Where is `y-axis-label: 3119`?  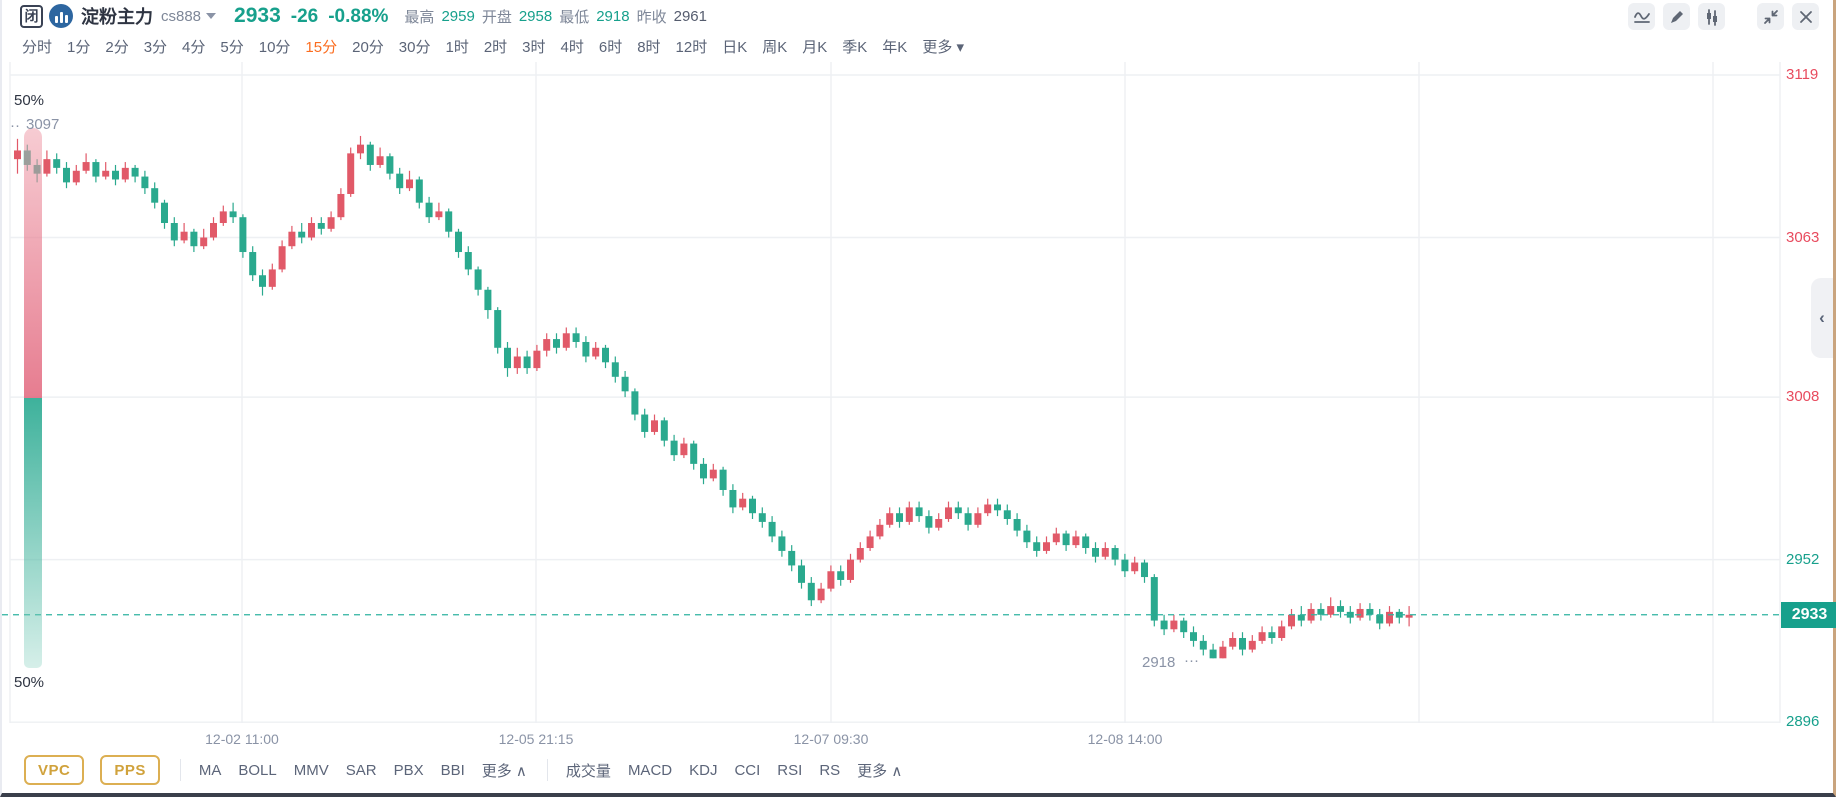 y-axis-label: 3119 is located at coordinates (1802, 74).